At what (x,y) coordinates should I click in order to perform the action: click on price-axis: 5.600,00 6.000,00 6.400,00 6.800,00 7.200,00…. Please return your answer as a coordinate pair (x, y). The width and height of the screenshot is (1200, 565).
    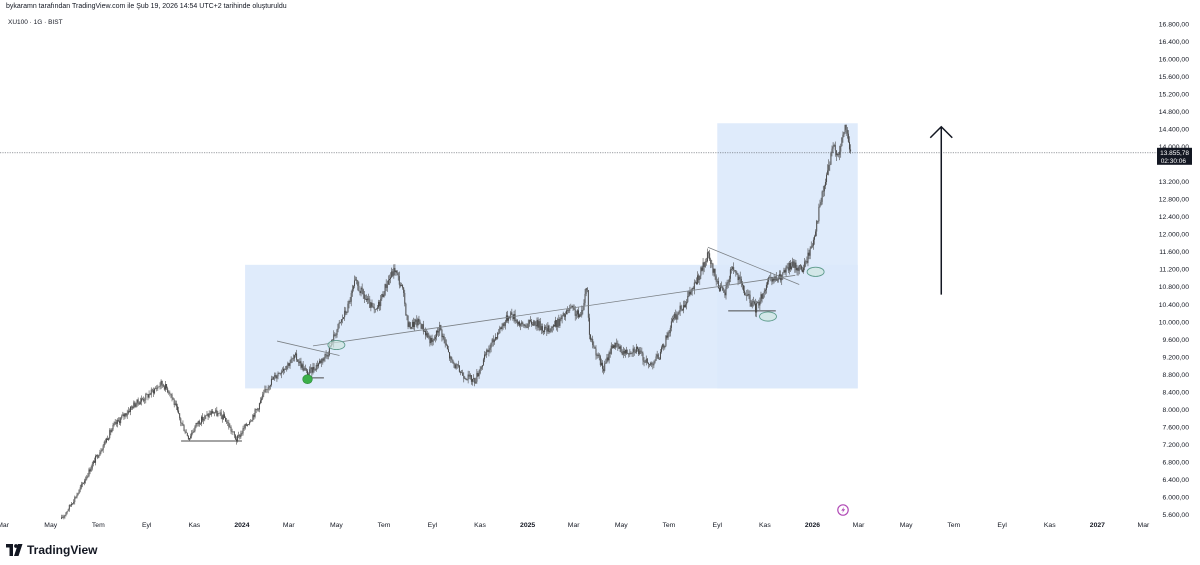
    Looking at the image, I should click on (1174, 270).